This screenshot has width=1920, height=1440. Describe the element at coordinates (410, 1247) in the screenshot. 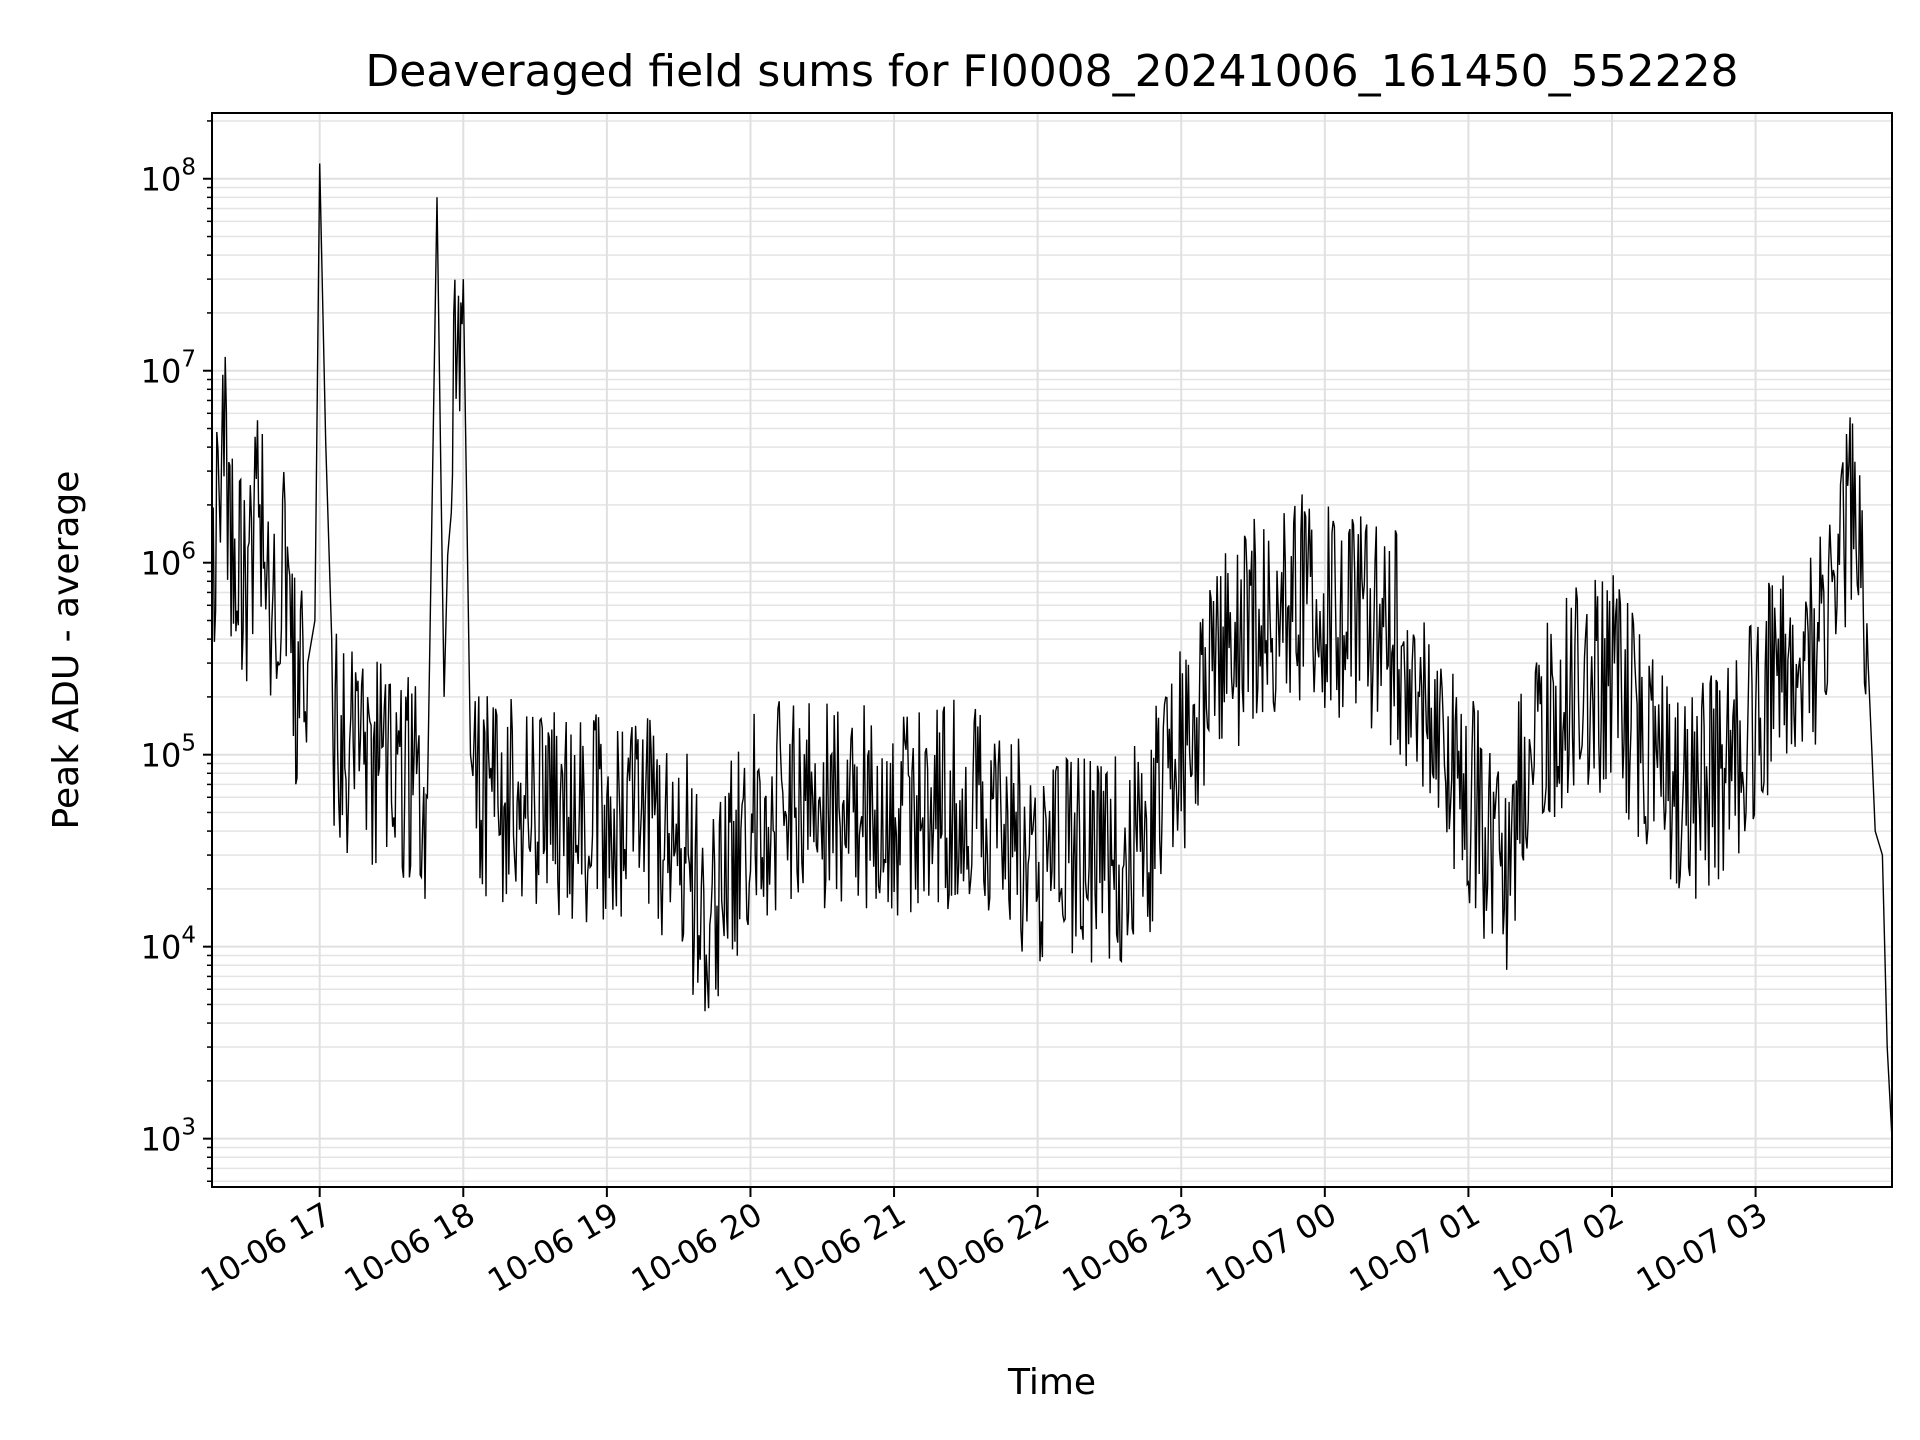

I see `x-tick-label: 10-06 18` at that location.